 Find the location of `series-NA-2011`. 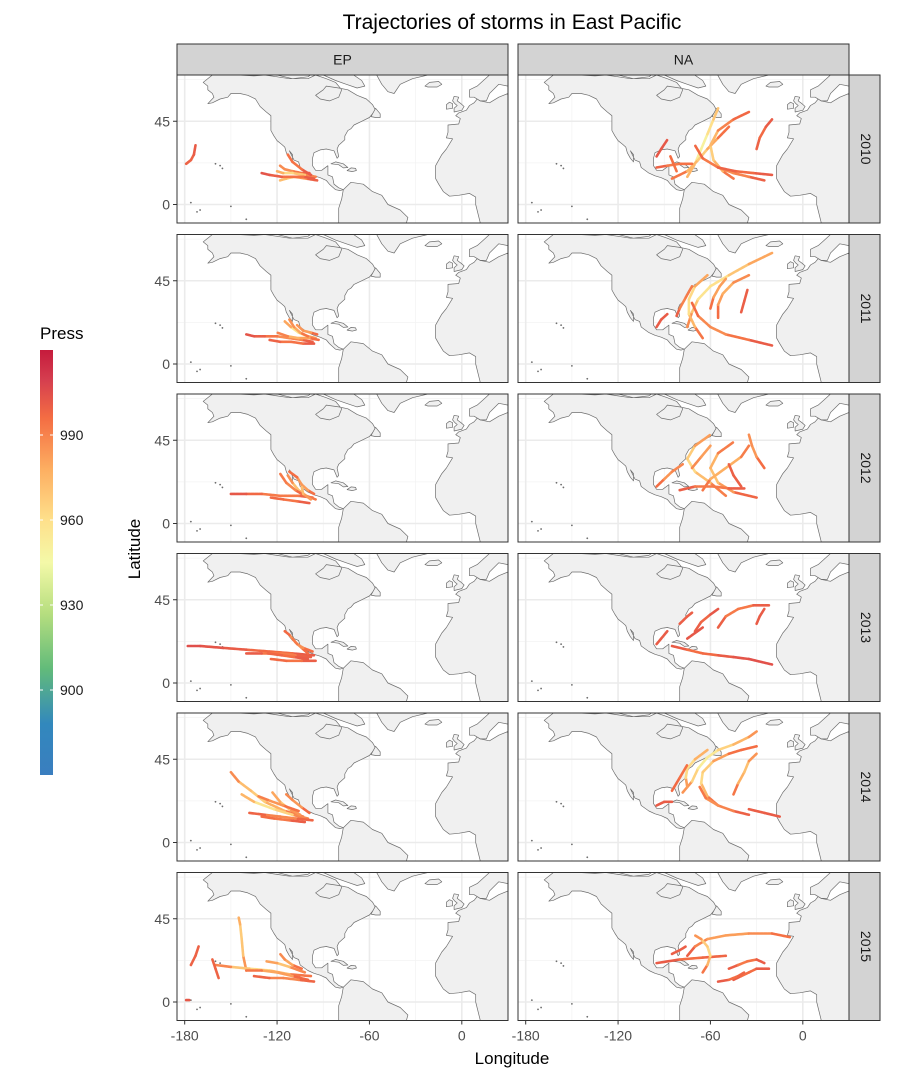

series-NA-2011 is located at coordinates (714, 299).